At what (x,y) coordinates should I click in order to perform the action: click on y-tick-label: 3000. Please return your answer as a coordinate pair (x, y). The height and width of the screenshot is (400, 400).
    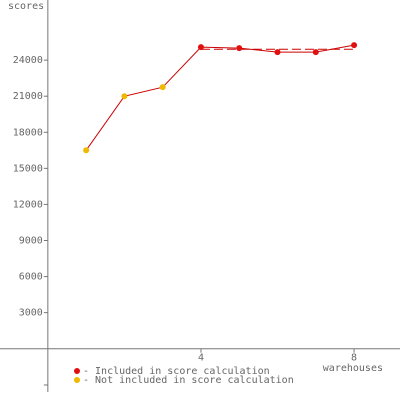
    Looking at the image, I should click on (31, 313).